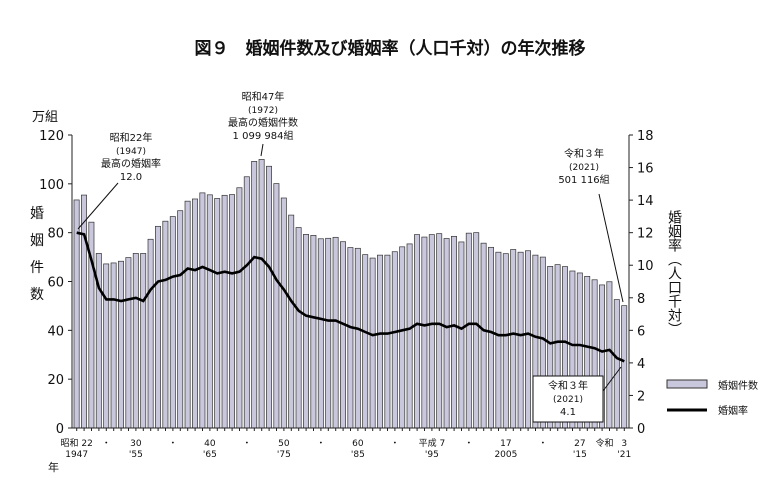 This screenshot has width=780, height=503. I want to click on bar-1964, so click(202, 310).